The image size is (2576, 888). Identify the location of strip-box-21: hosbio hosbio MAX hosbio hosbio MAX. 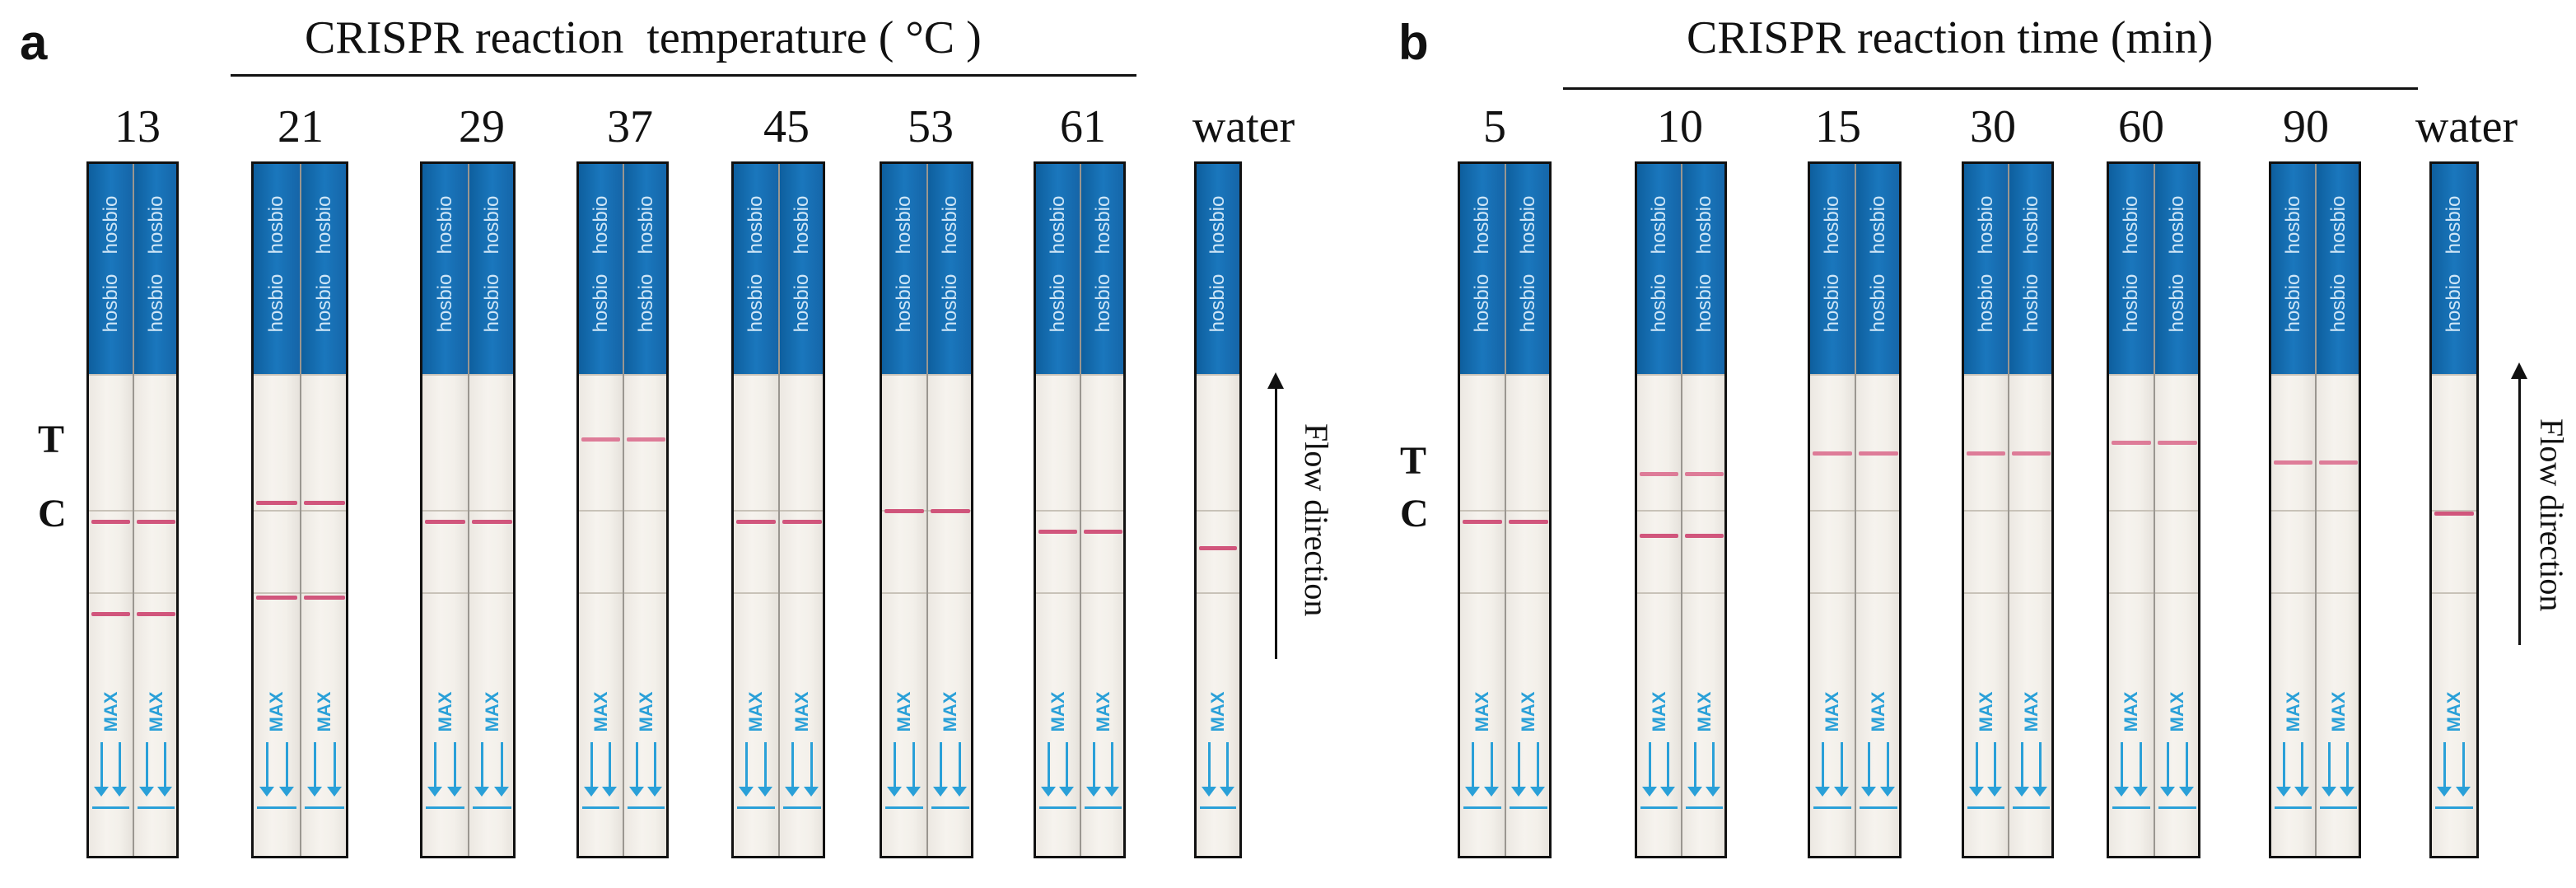
(299, 510).